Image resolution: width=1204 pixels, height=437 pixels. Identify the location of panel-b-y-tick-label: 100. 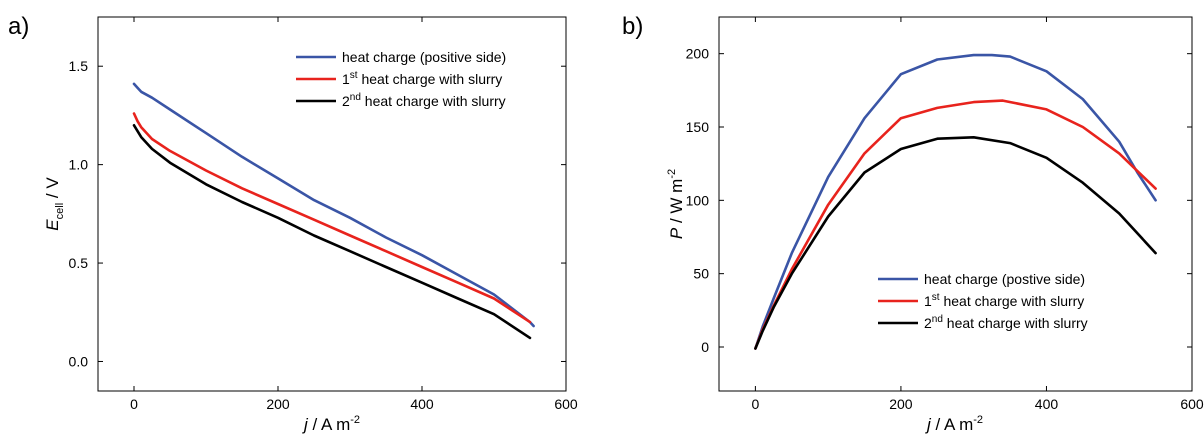
(698, 200).